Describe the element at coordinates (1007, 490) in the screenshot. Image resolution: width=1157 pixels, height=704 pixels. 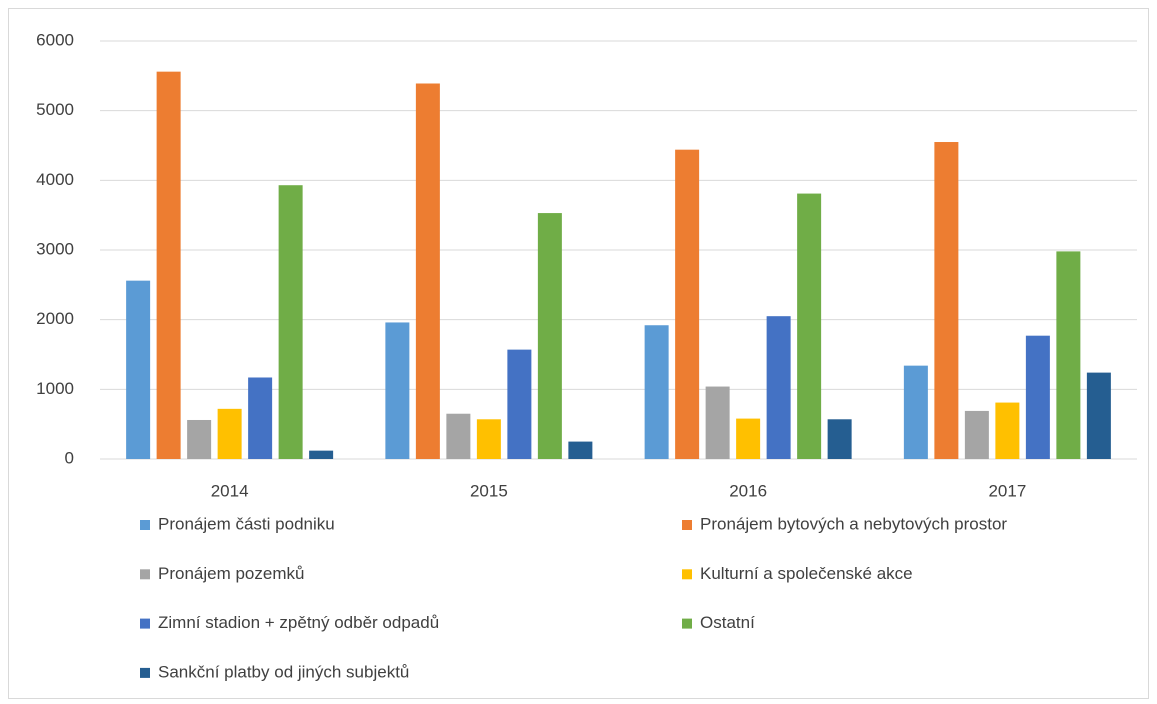
I see `x-tick-label: 2017` at that location.